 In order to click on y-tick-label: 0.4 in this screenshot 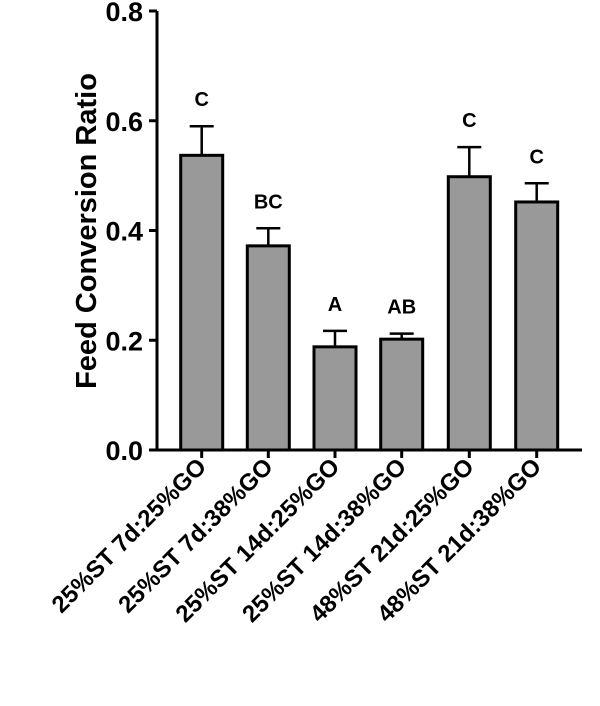, I will do `click(124, 232)`.